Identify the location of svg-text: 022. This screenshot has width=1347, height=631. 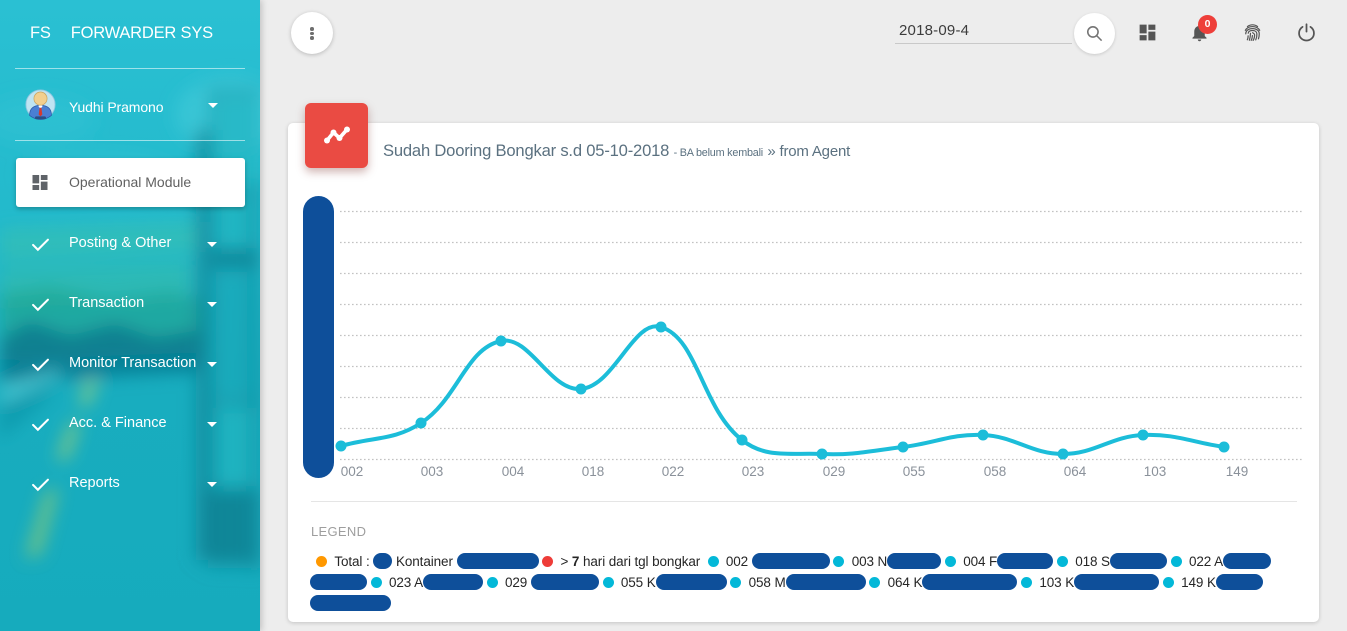
(673, 471).